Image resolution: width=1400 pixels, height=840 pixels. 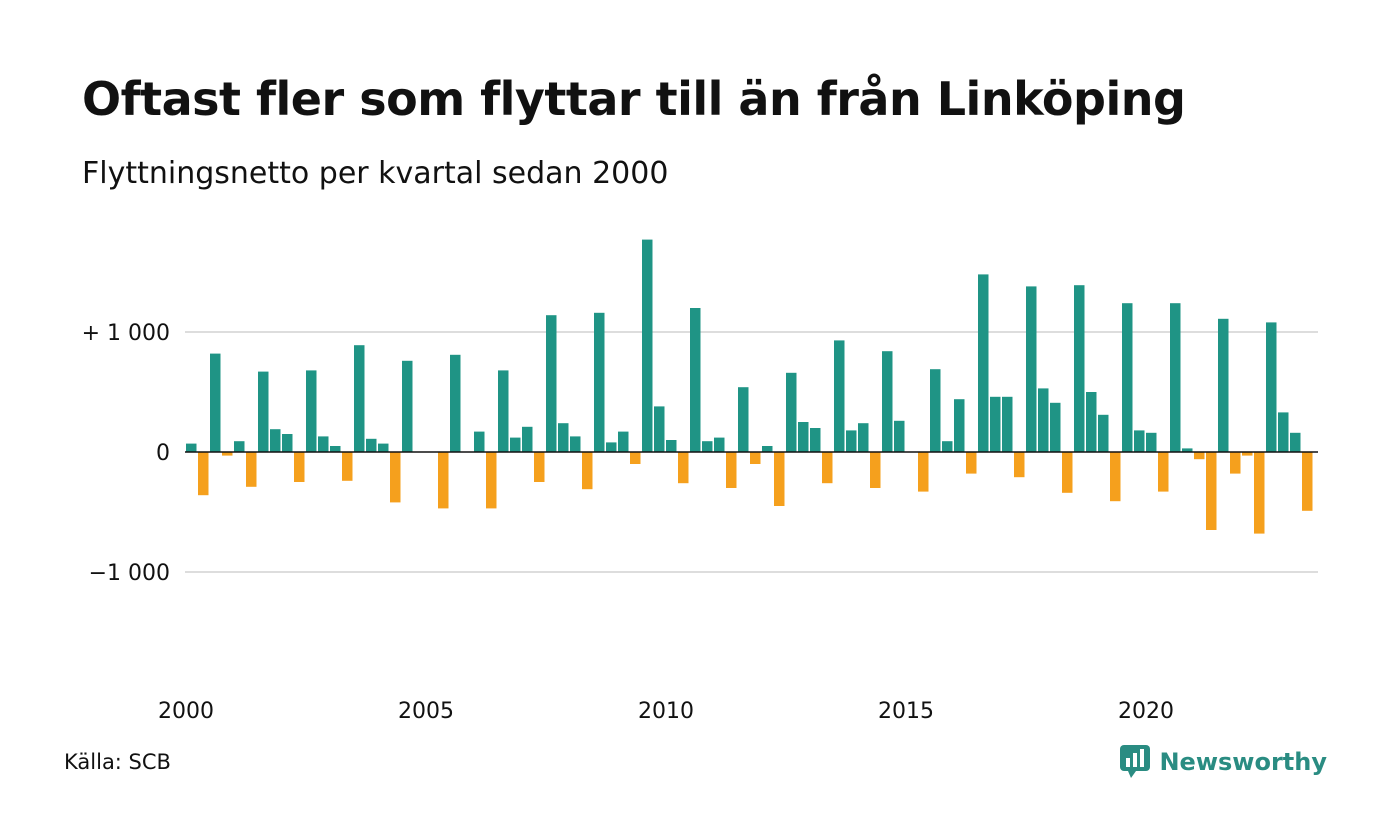 What do you see at coordinates (426, 711) in the screenshot?
I see `x-tick-label: 2005` at bounding box center [426, 711].